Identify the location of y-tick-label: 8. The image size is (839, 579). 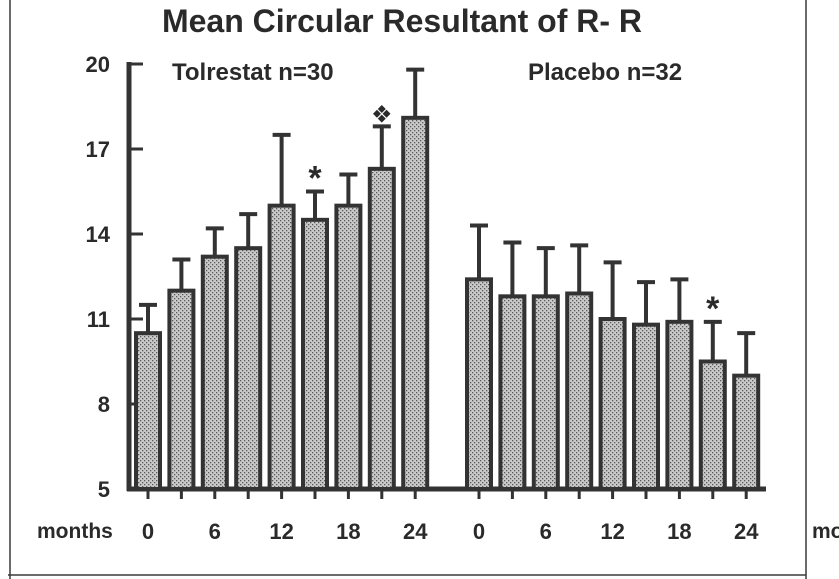
(104, 404).